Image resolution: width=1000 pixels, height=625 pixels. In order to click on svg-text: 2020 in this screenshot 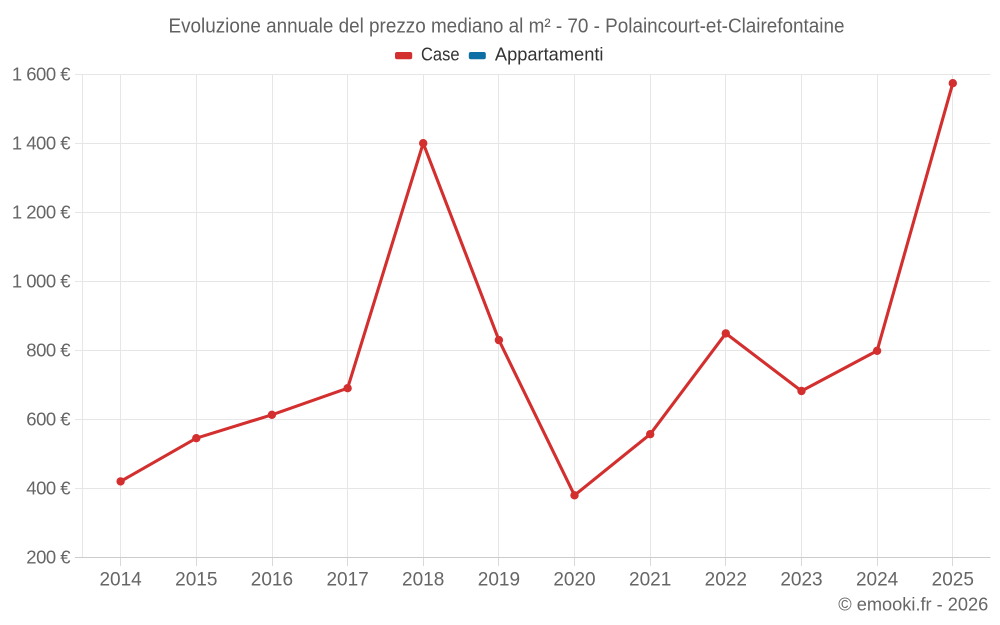, I will do `click(574, 580)`.